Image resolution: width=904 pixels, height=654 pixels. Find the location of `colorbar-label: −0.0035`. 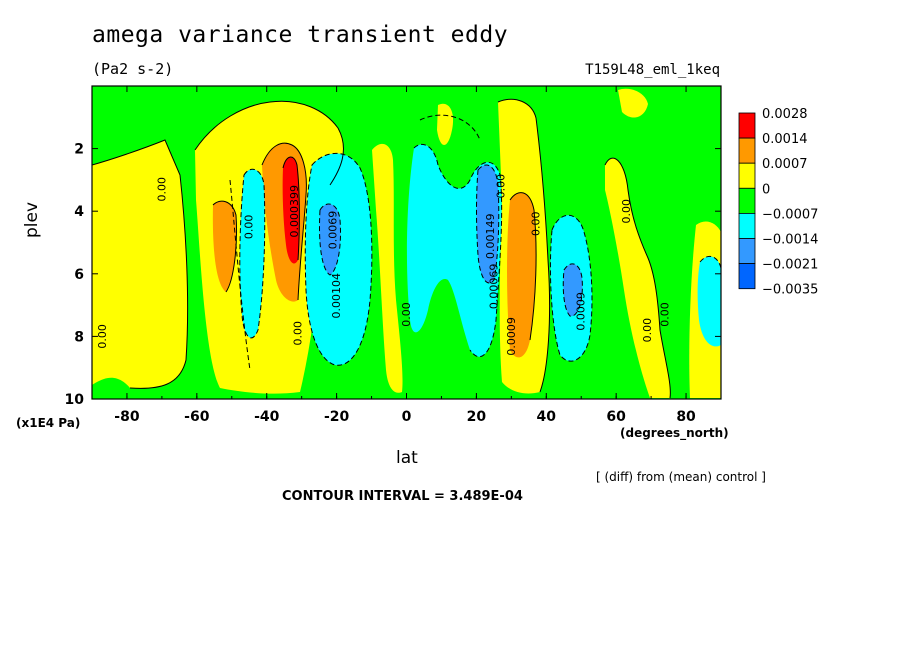

colorbar-label: −0.0035 is located at coordinates (790, 290).